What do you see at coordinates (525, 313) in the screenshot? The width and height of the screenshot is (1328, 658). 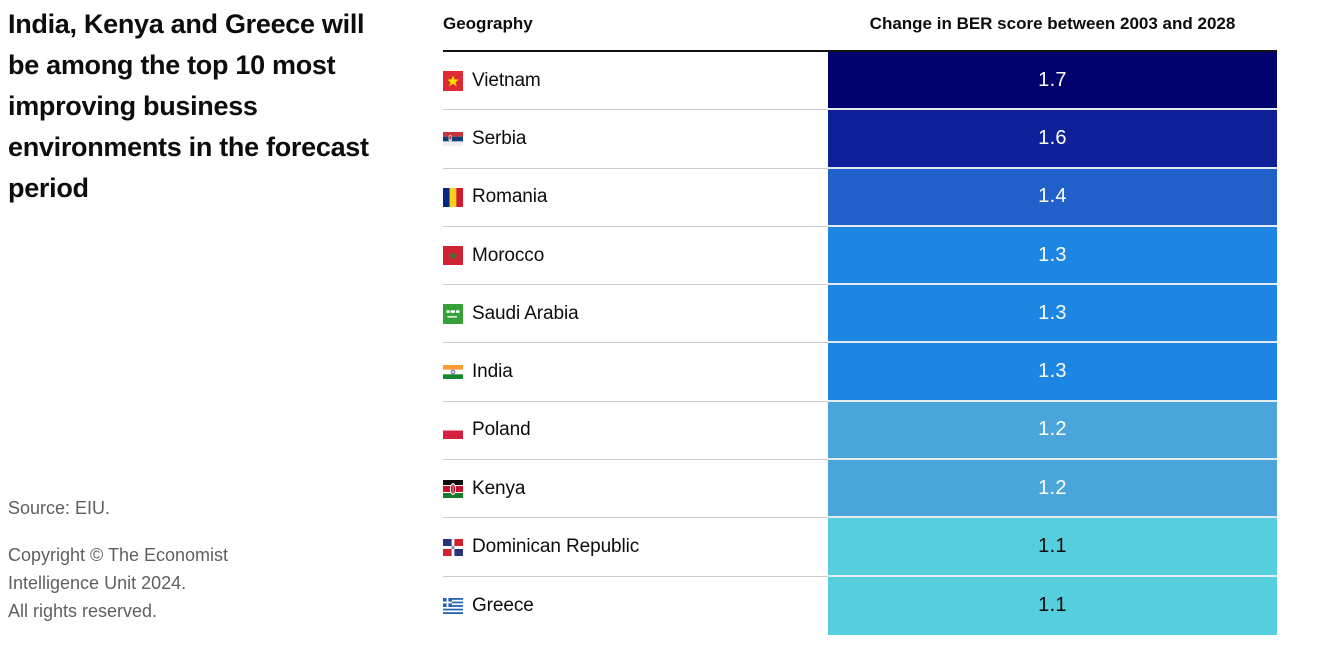 I see `country-label: Saudi Arabia` at bounding box center [525, 313].